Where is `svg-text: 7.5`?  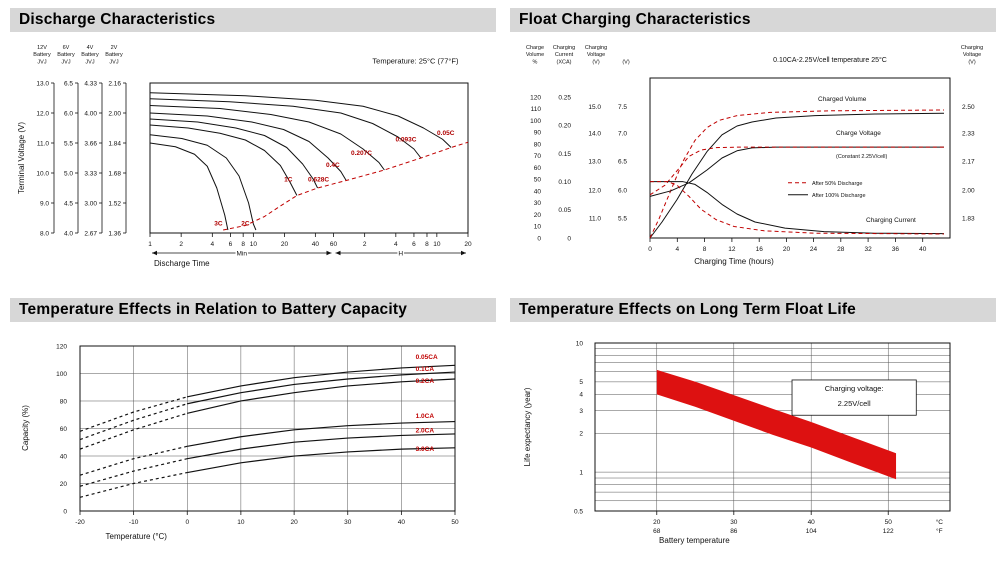
svg-text: 7.5 is located at coordinates (622, 107).